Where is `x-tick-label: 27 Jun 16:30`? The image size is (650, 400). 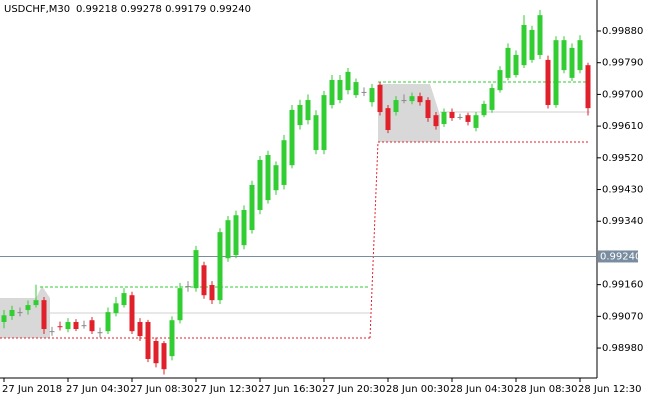 x-tick-label: 27 Jun 16:30 is located at coordinates (290, 389).